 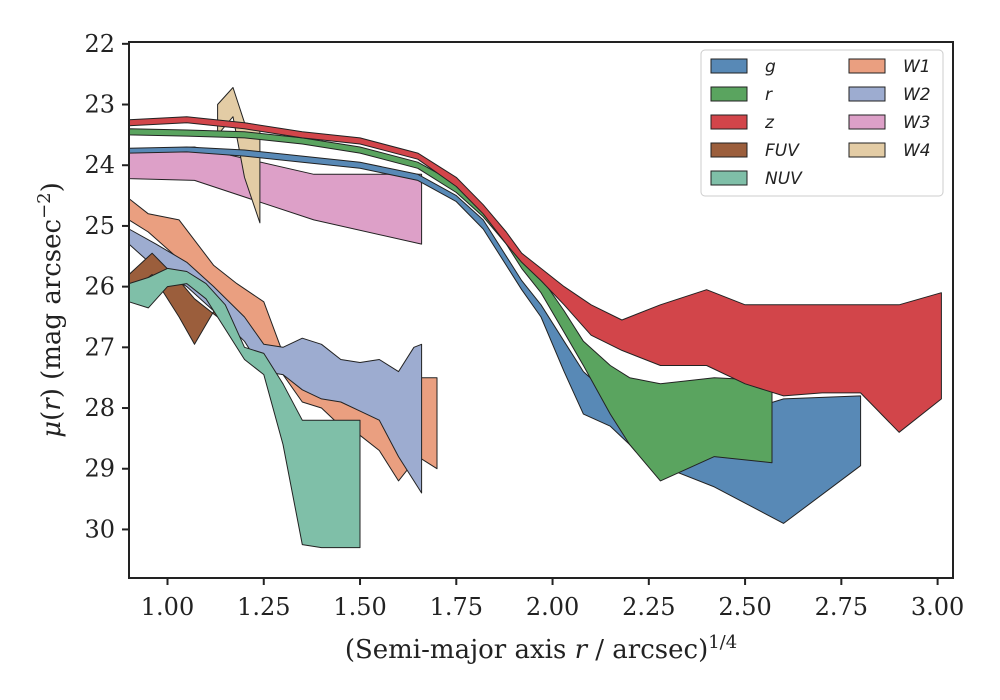 What do you see at coordinates (648, 607) in the screenshot?
I see `x-tick-label: 2.25` at bounding box center [648, 607].